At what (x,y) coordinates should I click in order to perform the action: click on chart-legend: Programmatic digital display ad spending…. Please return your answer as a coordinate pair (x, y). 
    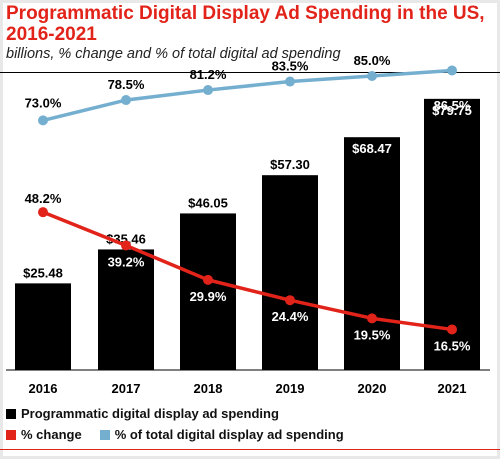
    Looking at the image, I should click on (184, 424).